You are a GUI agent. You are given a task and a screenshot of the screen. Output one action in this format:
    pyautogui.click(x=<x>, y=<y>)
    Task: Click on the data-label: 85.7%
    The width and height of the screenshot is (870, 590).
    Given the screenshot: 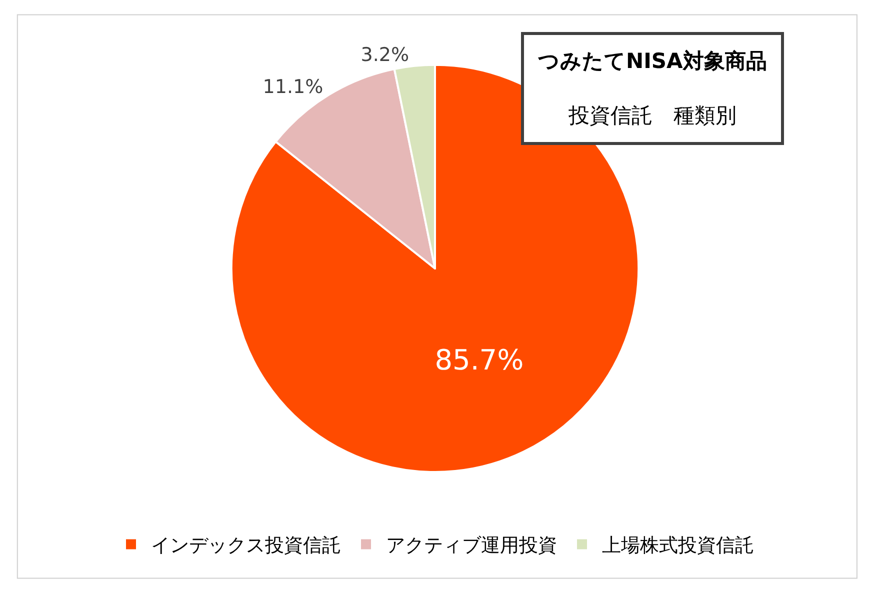 What is the action you would take?
    pyautogui.click(x=479, y=360)
    